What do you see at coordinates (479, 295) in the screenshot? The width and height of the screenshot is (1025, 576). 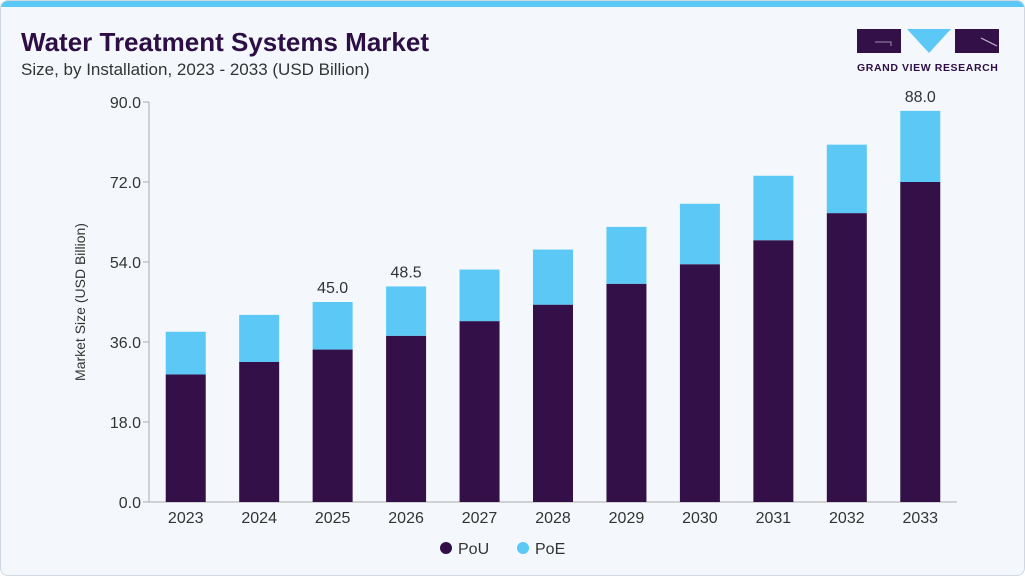 I see `bar-poe-2027` at bounding box center [479, 295].